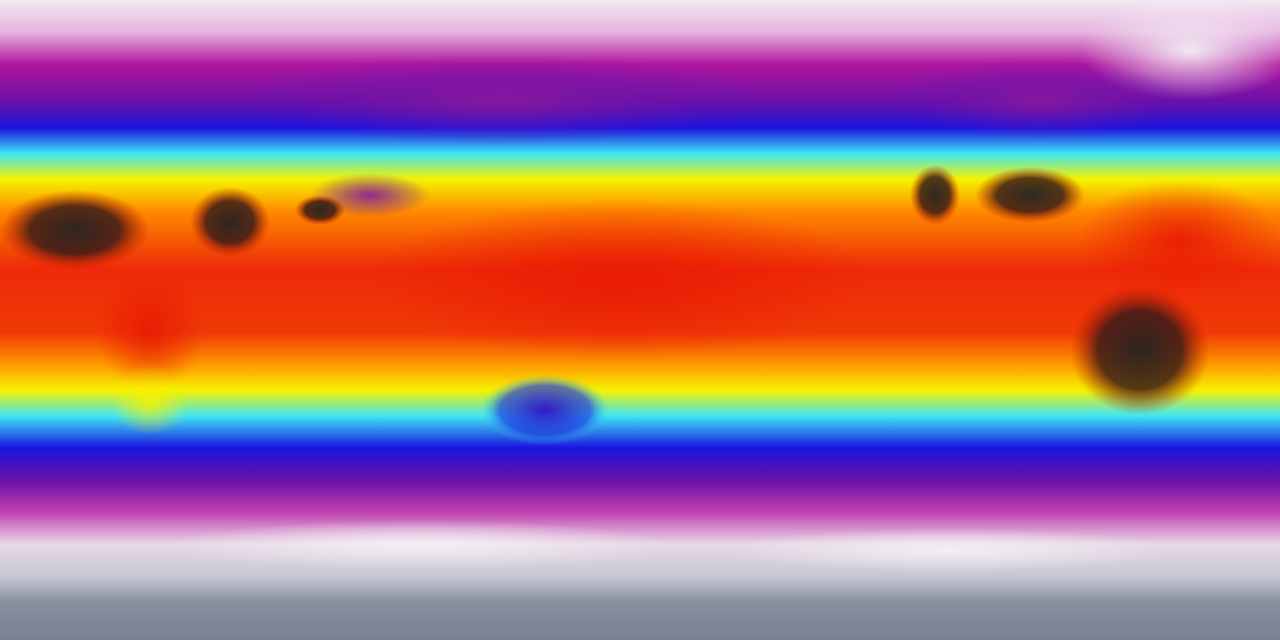 Image resolution: width=1280 pixels, height=640 pixels. Describe the element at coordinates (935, 195) in the screenshot. I see `baja-mexico` at that location.